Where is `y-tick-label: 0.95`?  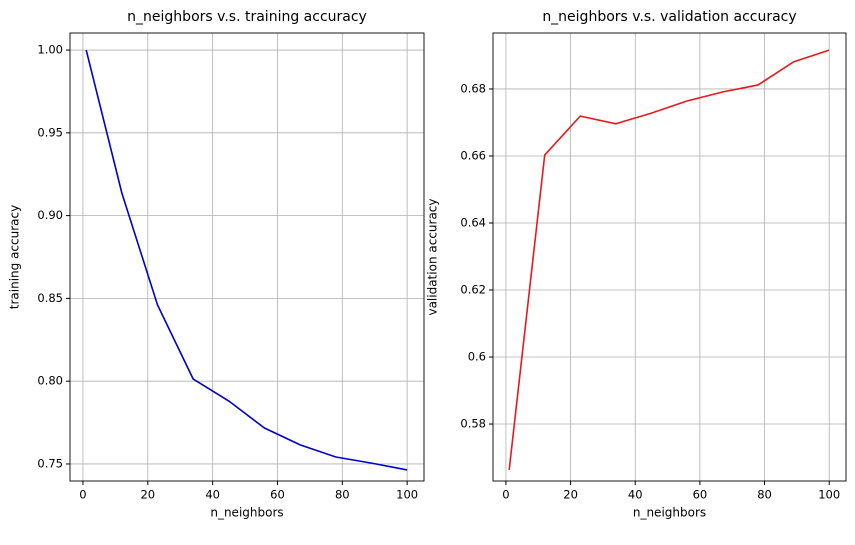 y-tick-label: 0.95 is located at coordinates (50, 132).